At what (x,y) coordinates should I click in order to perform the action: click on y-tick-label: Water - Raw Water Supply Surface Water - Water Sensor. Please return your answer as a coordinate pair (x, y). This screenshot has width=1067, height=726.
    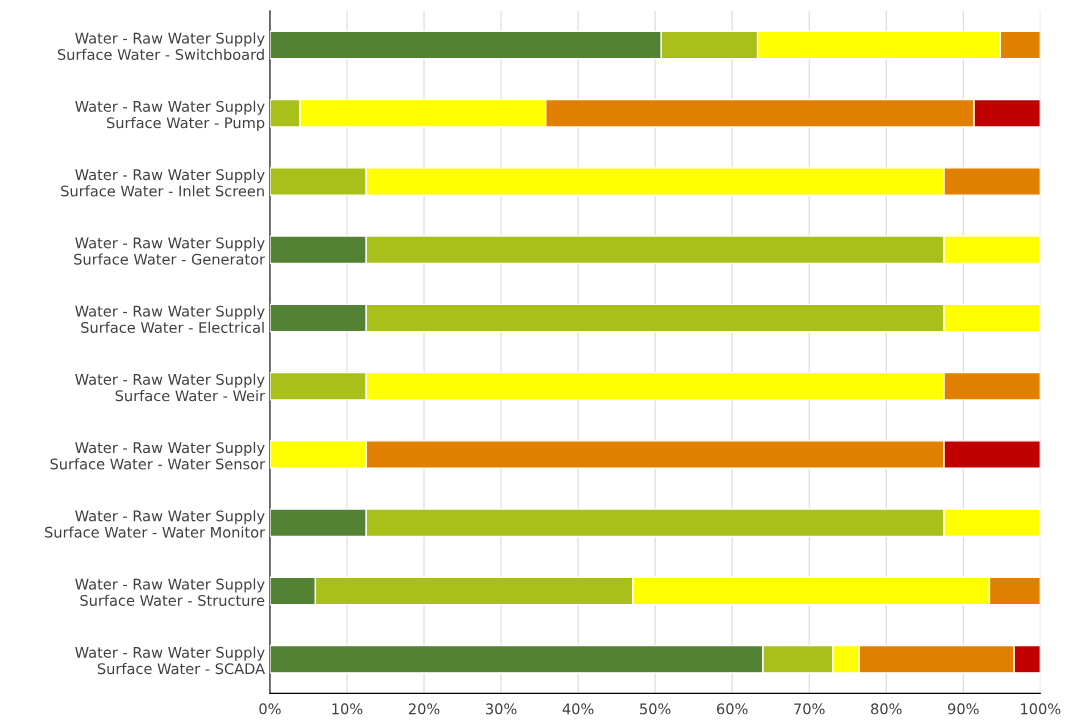
    Looking at the image, I should click on (158, 455).